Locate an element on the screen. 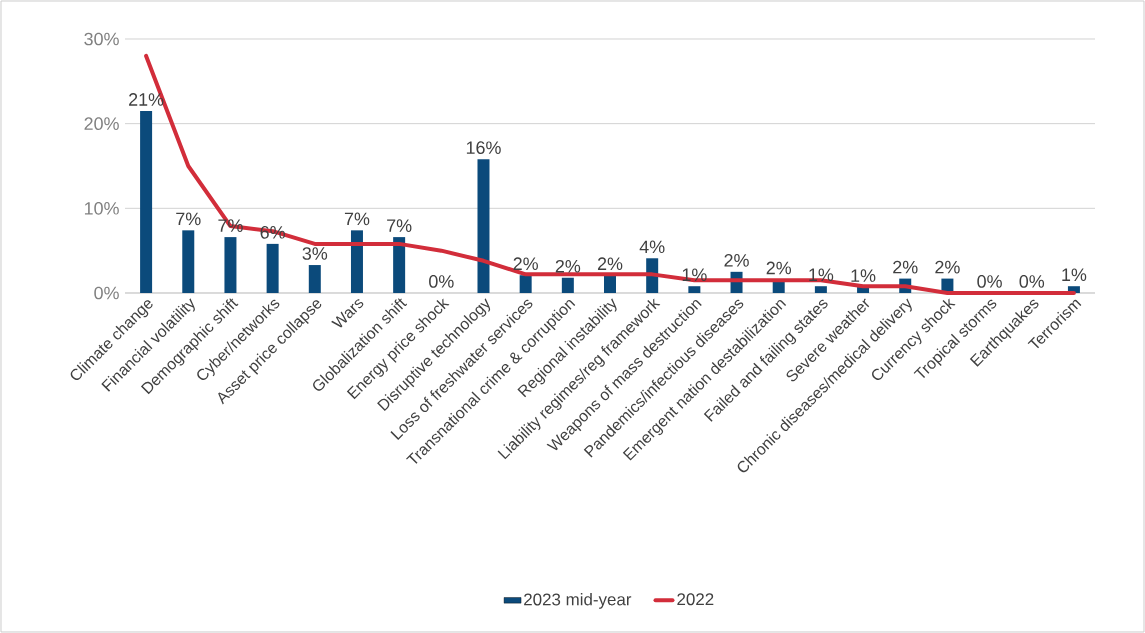 The image size is (1145, 633). data-label: 3% is located at coordinates (315, 253).